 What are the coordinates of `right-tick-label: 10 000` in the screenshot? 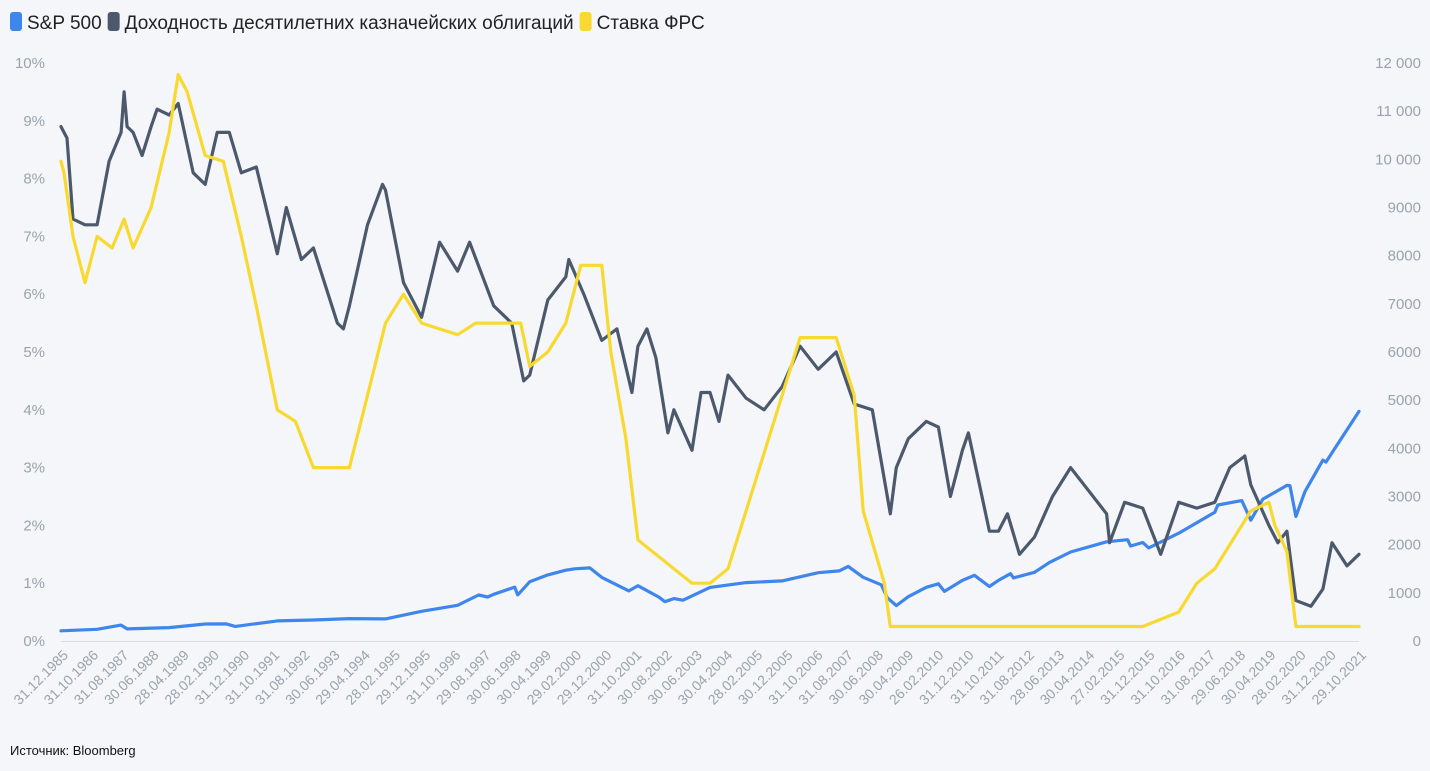 It's located at (1398, 159).